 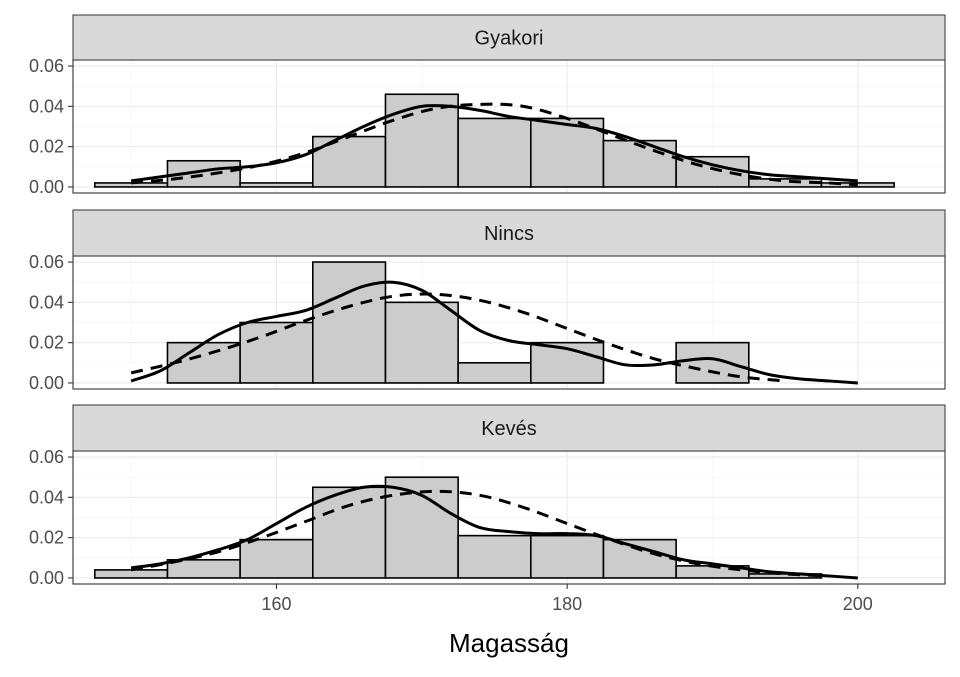 I want to click on x-tick-label: 160, so click(x=276, y=604).